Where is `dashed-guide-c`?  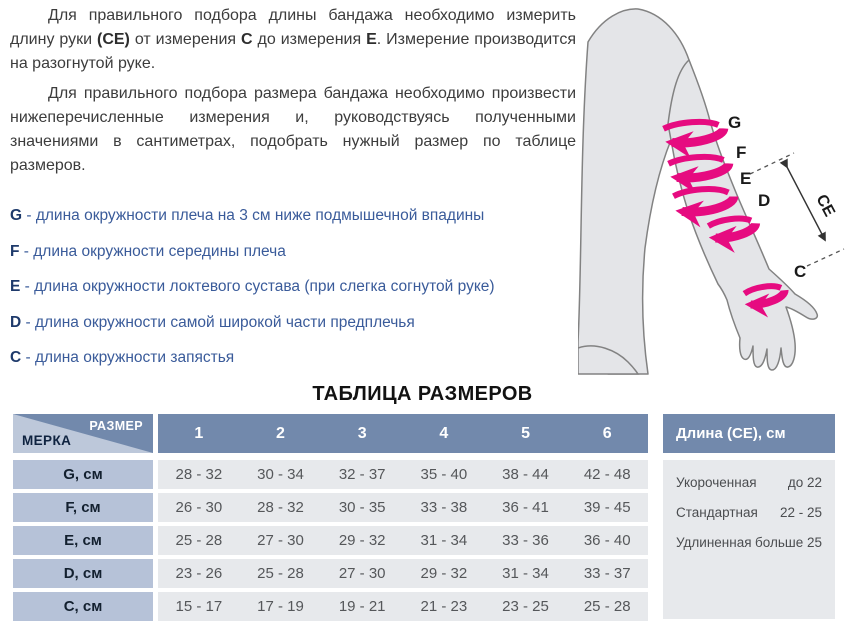
dashed-guide-c is located at coordinates (825, 257).